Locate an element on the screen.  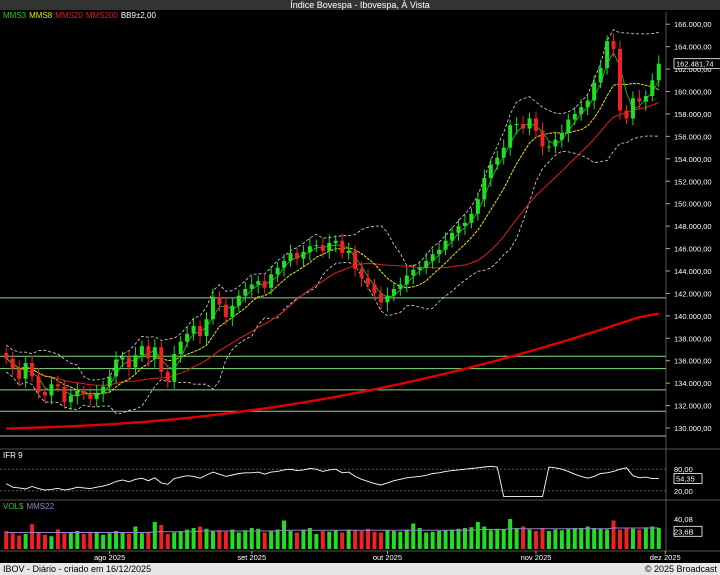
legend-item-bb9200: BB9±2,00 is located at coordinates (138, 15).